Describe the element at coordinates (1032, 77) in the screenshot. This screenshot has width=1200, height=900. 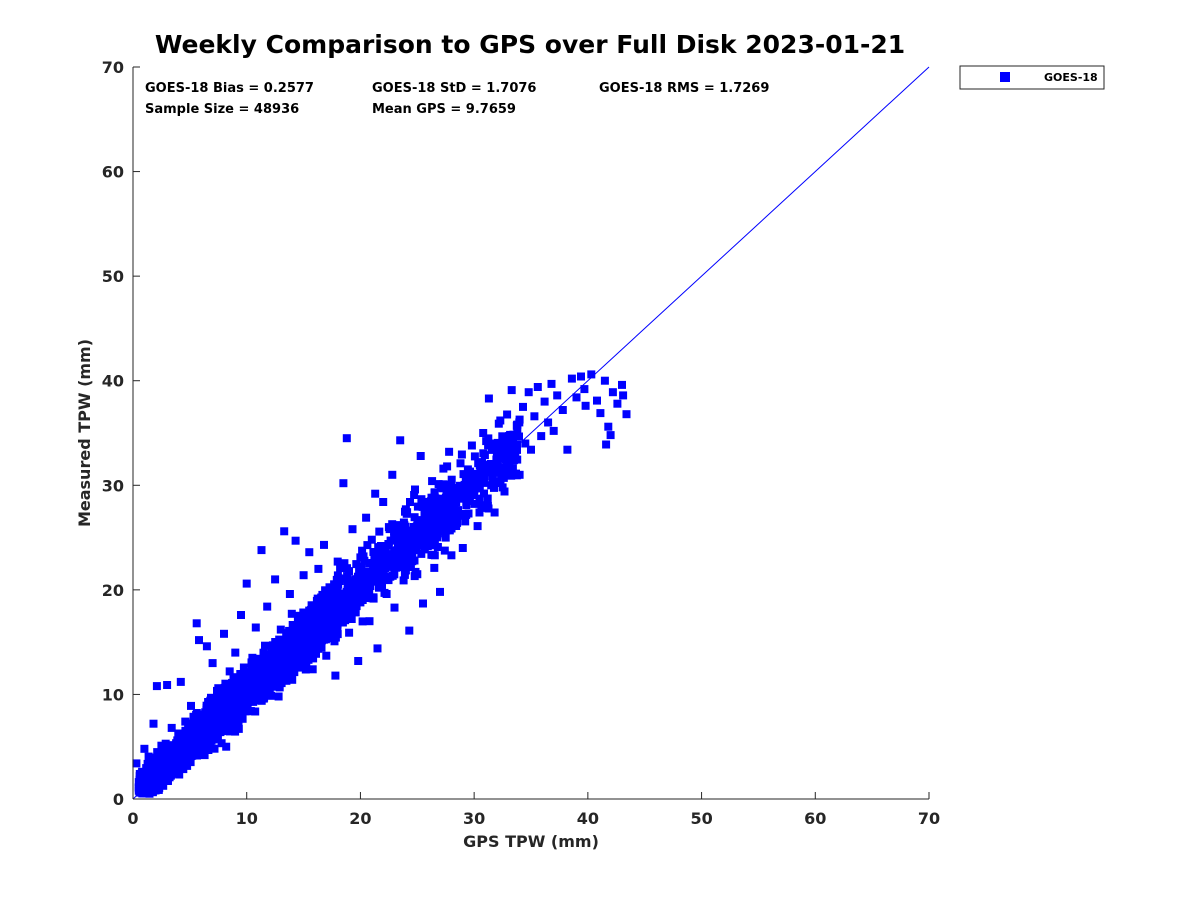
I see `legend-box` at that location.